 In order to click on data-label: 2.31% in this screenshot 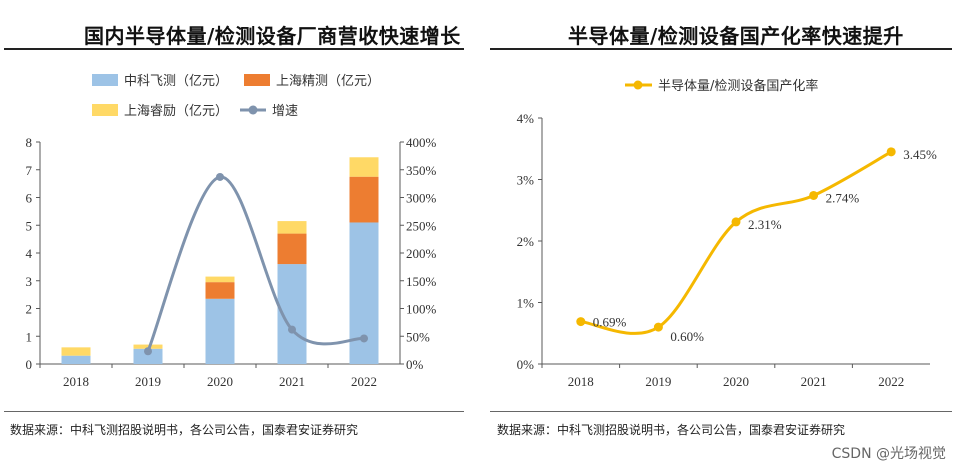, I will do `click(765, 224)`.